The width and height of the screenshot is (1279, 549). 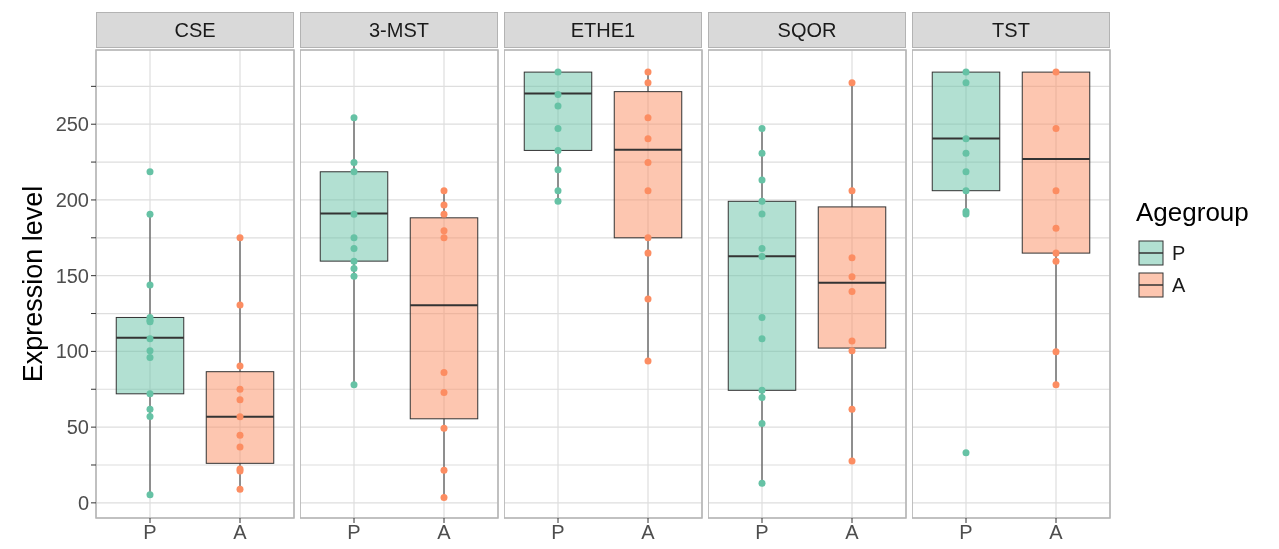 I want to click on legend-label: A, so click(x=1179, y=285).